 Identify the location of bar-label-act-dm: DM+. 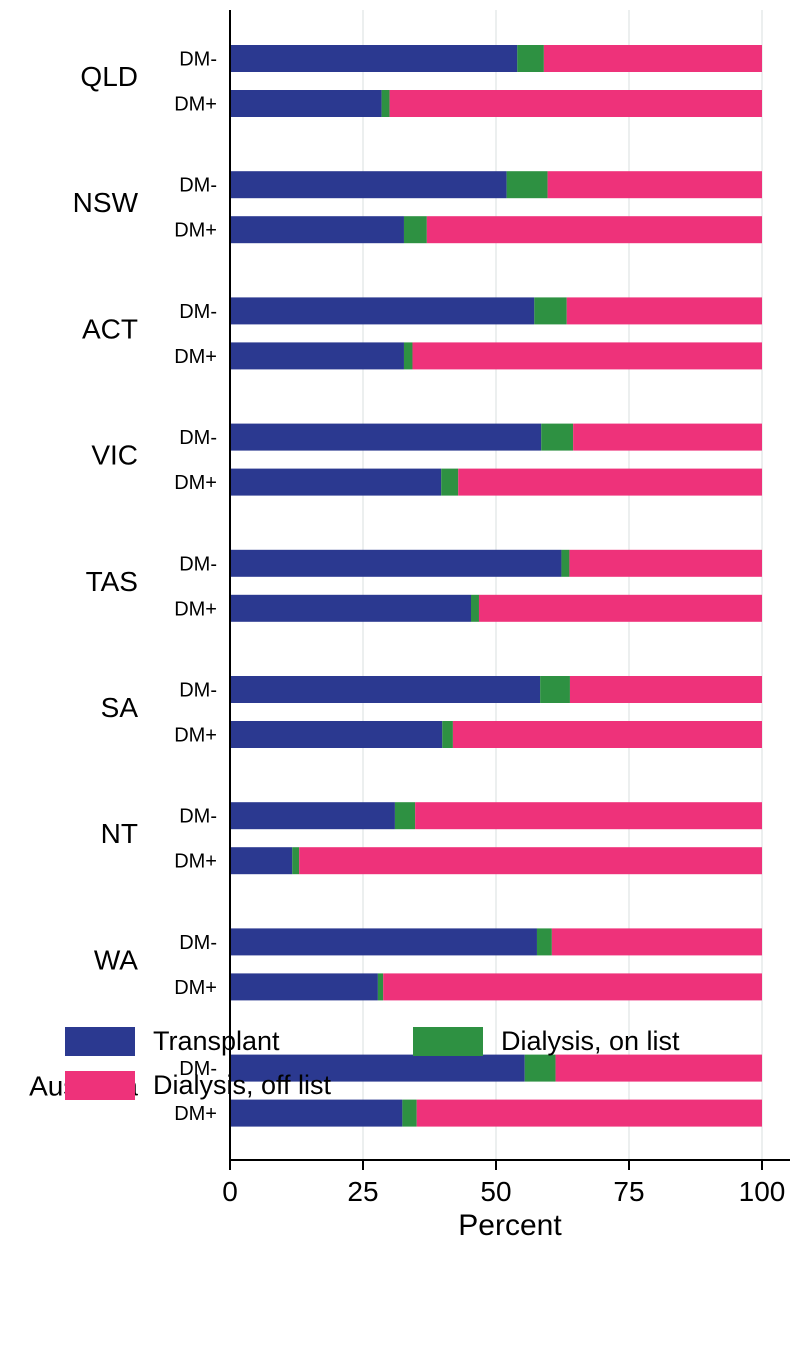
(195, 357).